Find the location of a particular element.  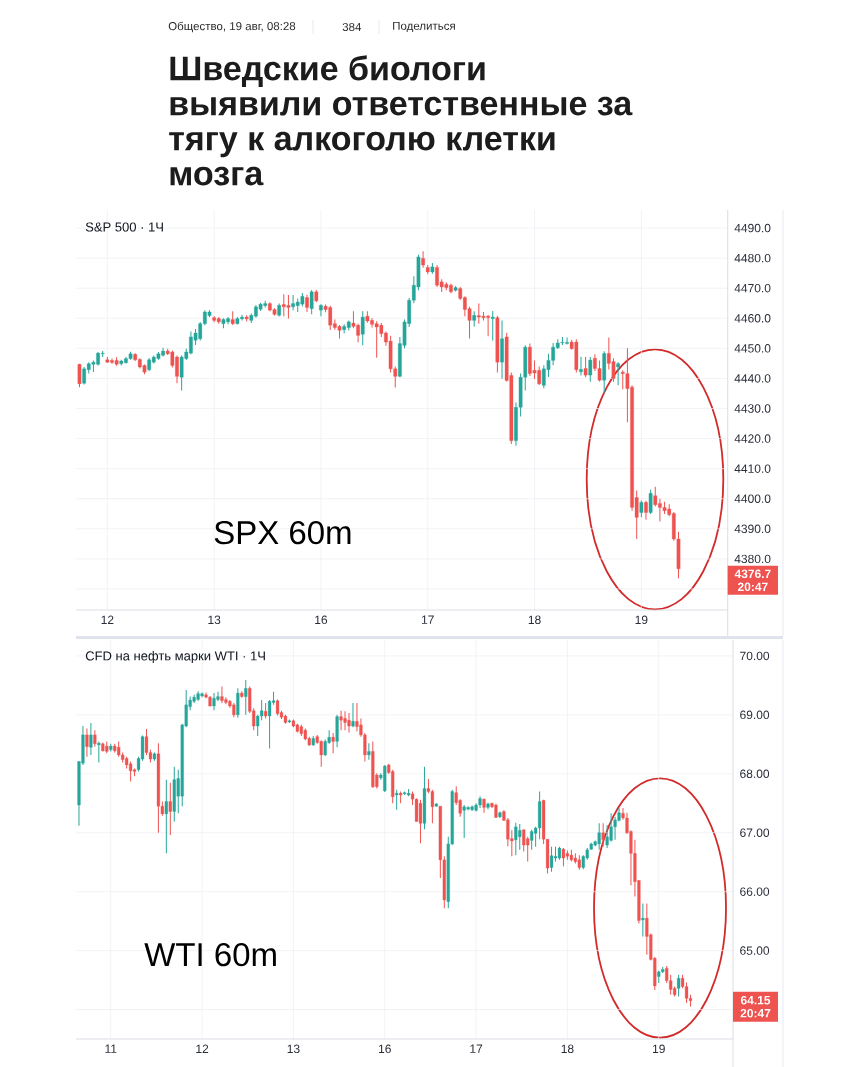

y-tick-label: 4480.0 is located at coordinates (752, 258).